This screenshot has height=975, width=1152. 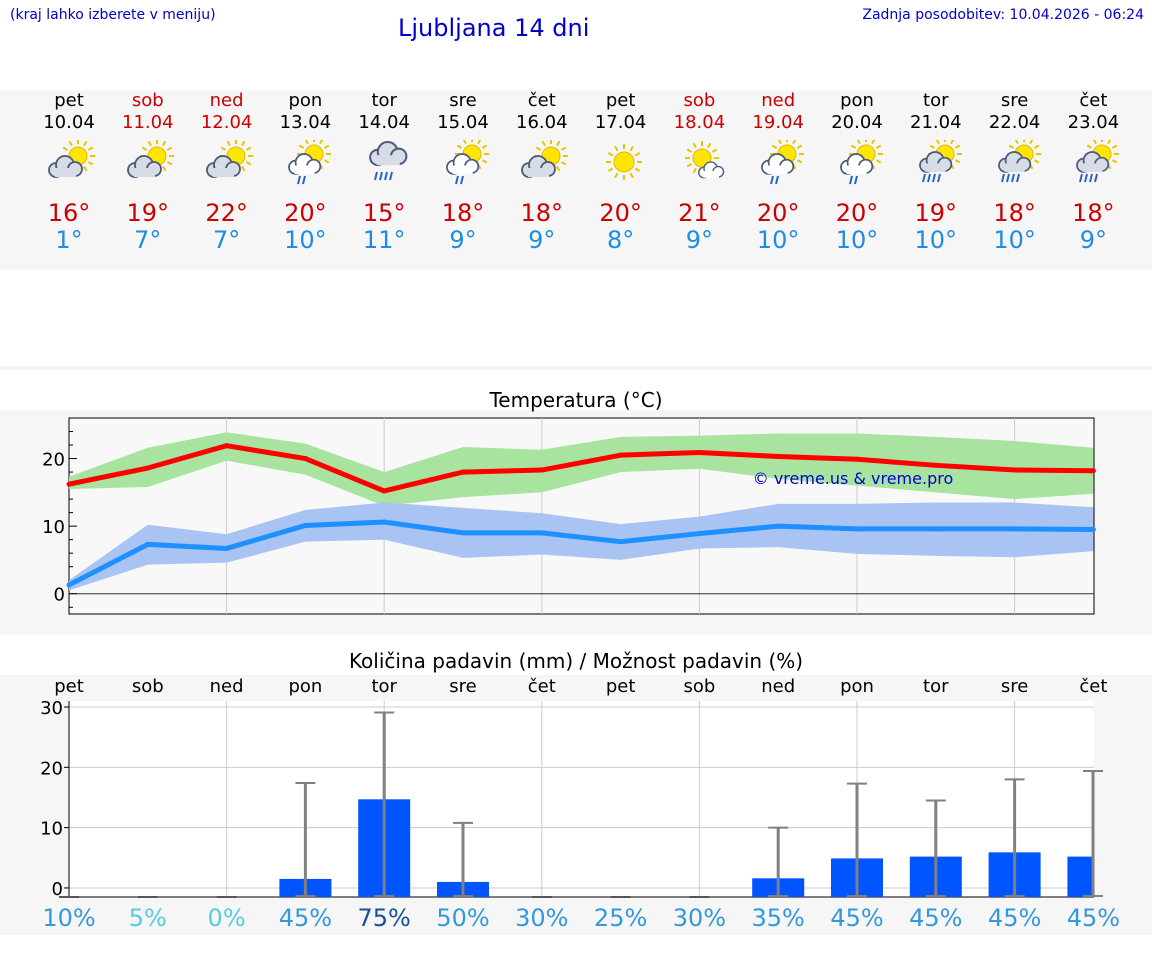 I want to click on day-date: 17.04, so click(x=620, y=122).